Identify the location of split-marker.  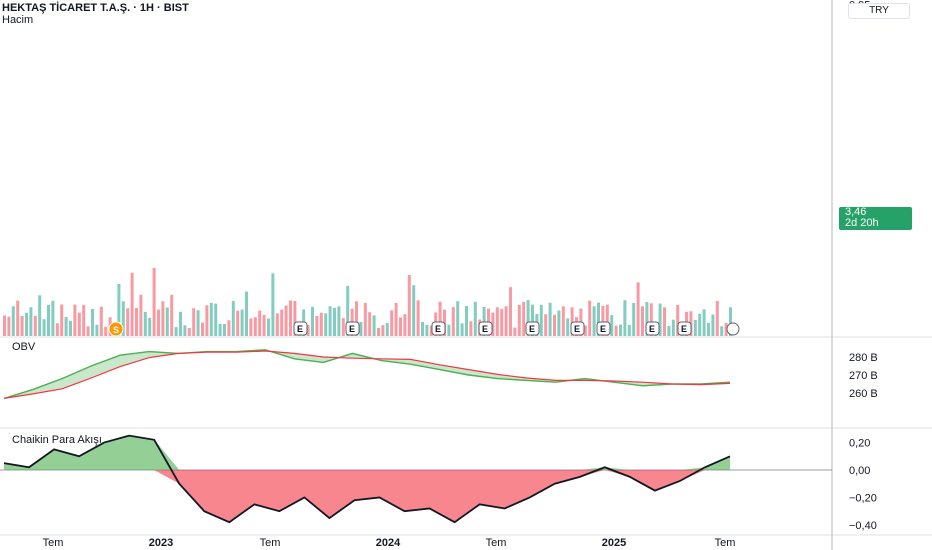
(733, 329).